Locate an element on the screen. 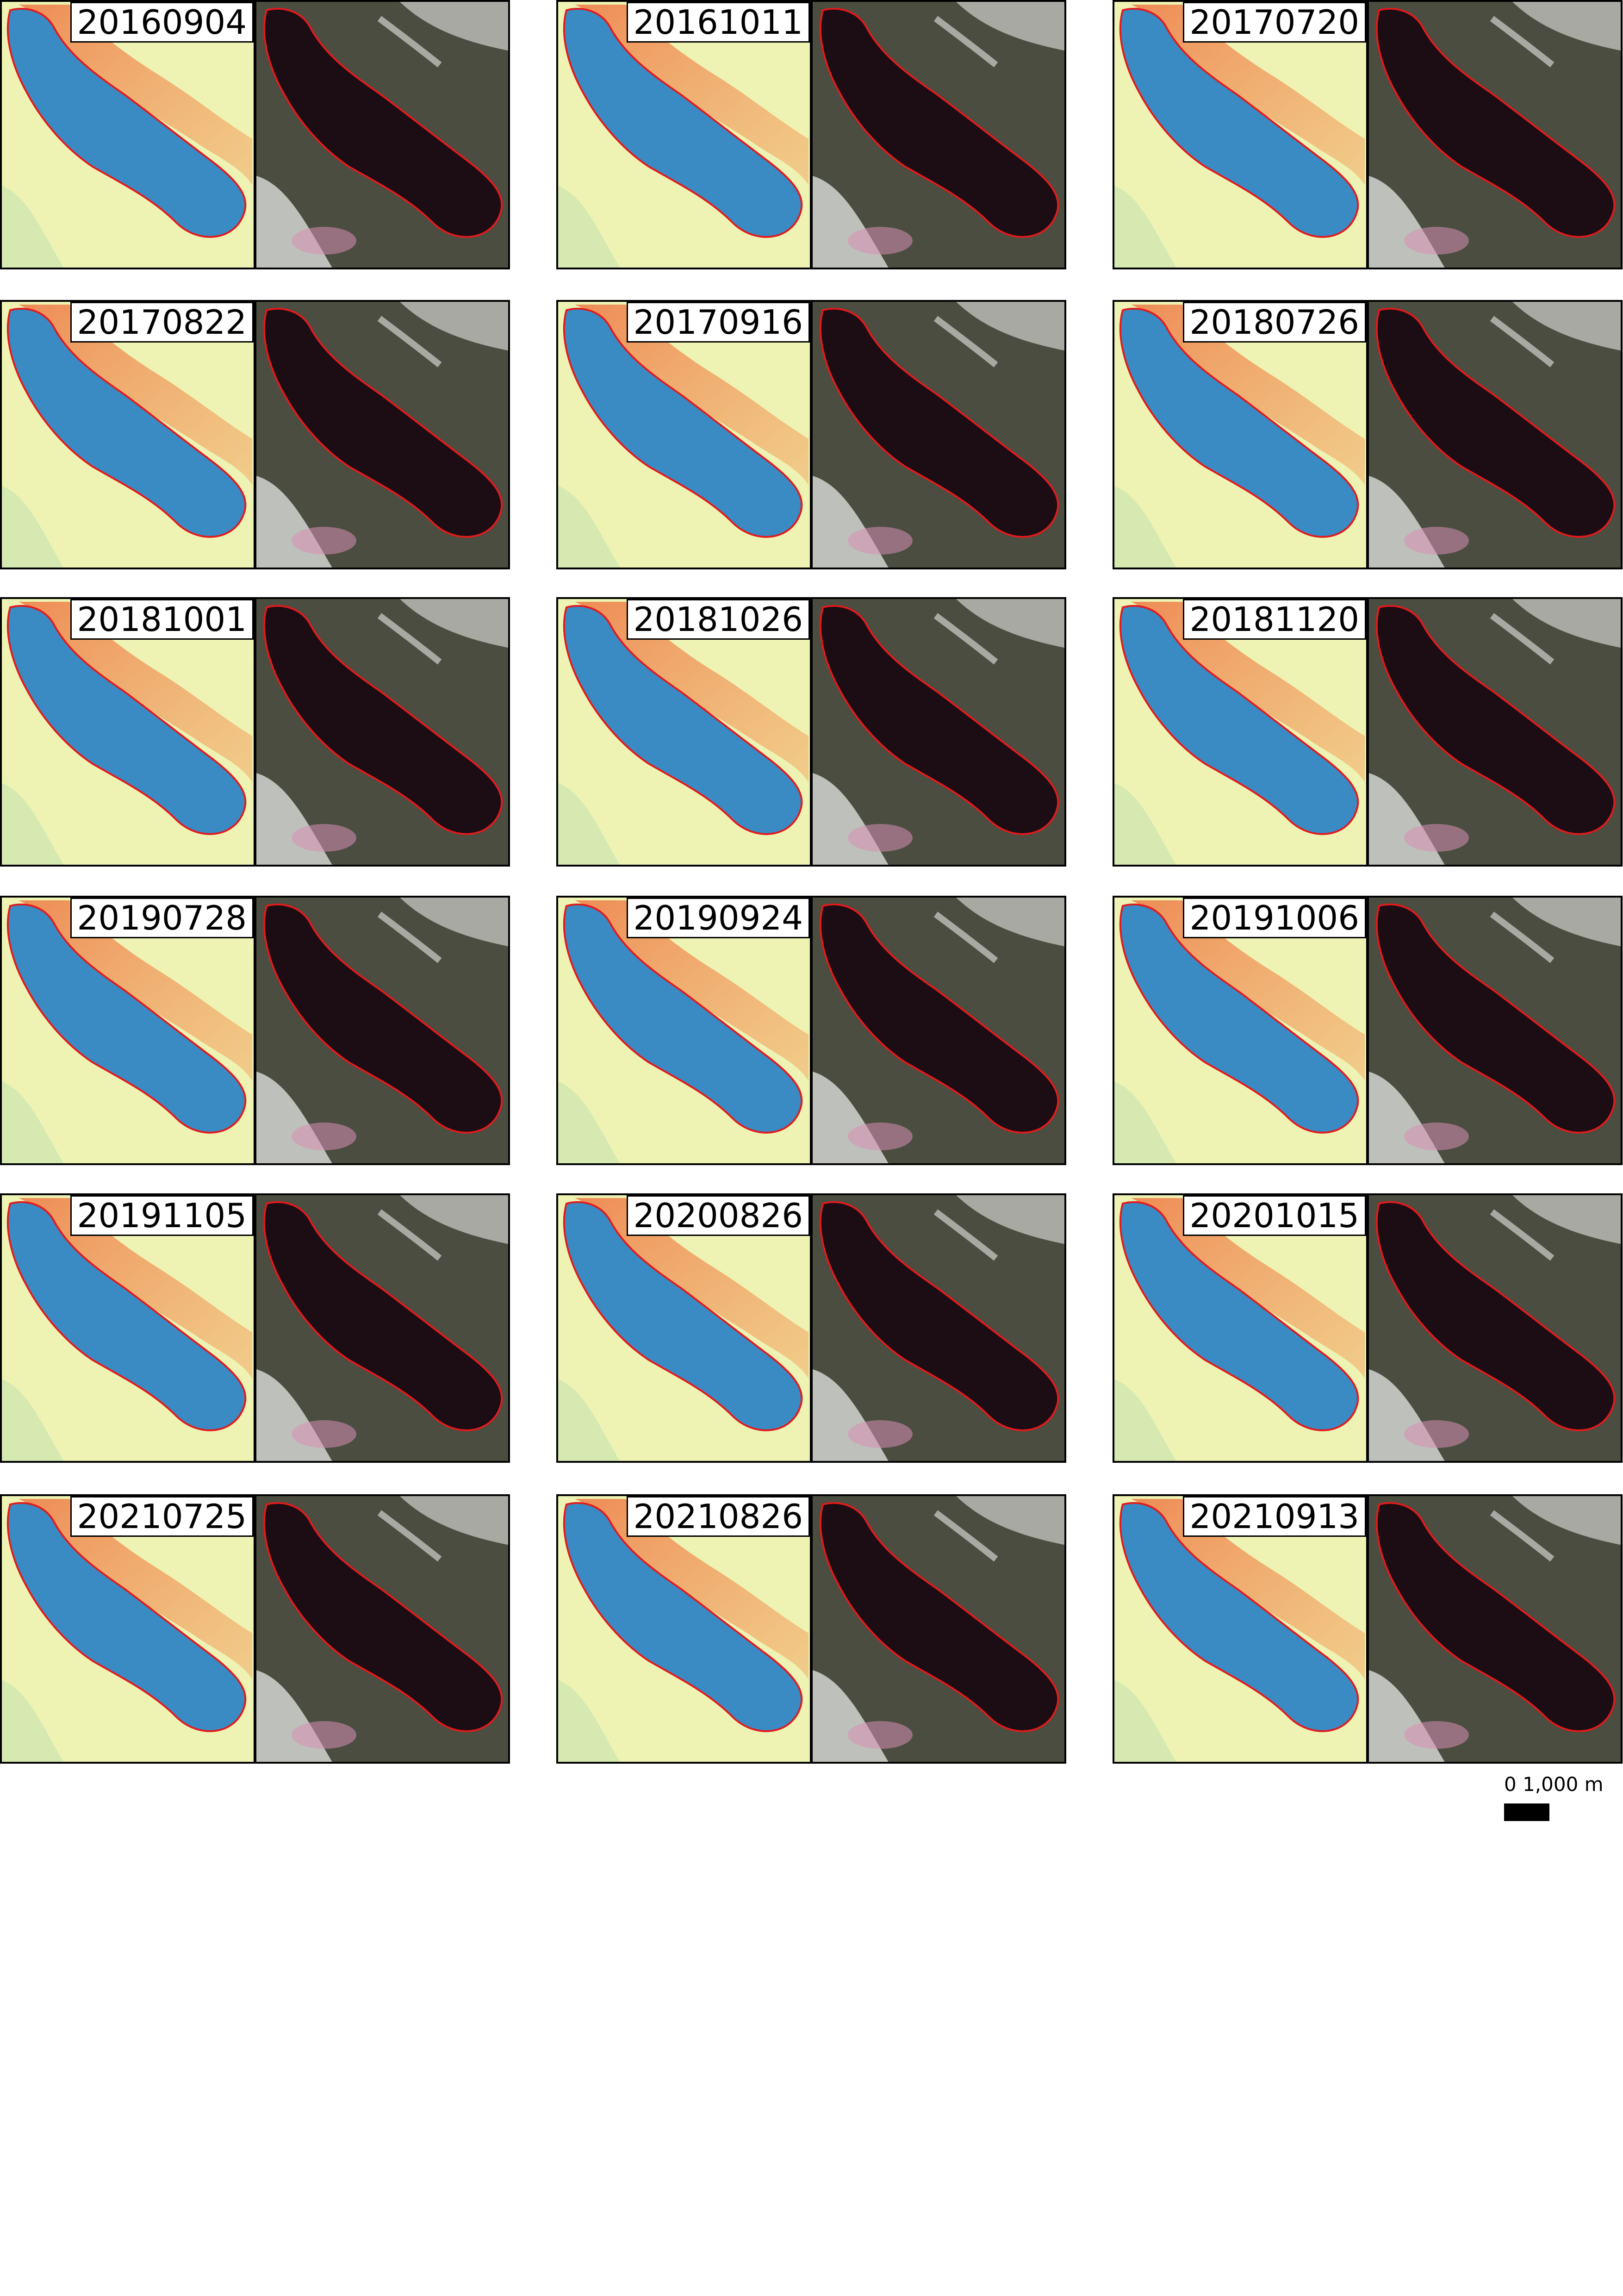 The width and height of the screenshot is (1623, 2296). date-label: 20190924 is located at coordinates (718, 918).